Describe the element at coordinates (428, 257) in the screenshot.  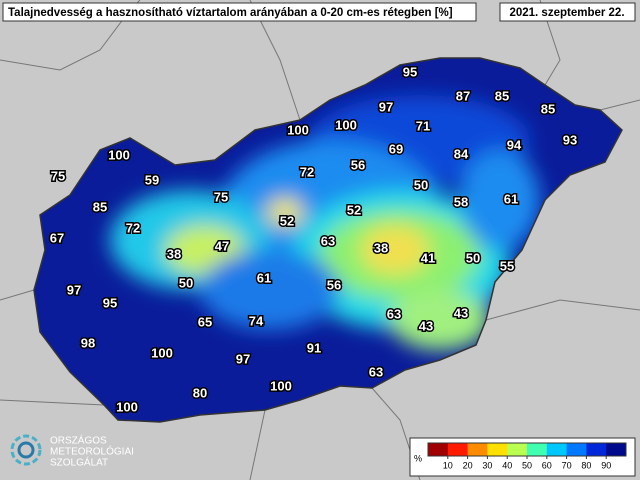
I see `value-label: 41` at that location.